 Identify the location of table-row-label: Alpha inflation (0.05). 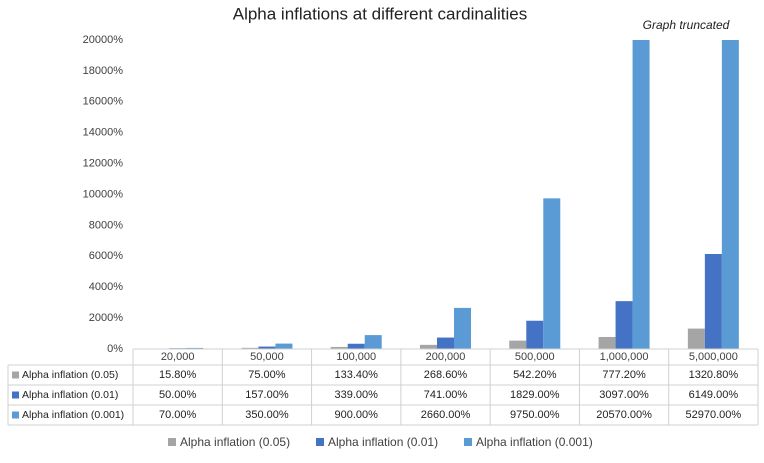
(70, 375).